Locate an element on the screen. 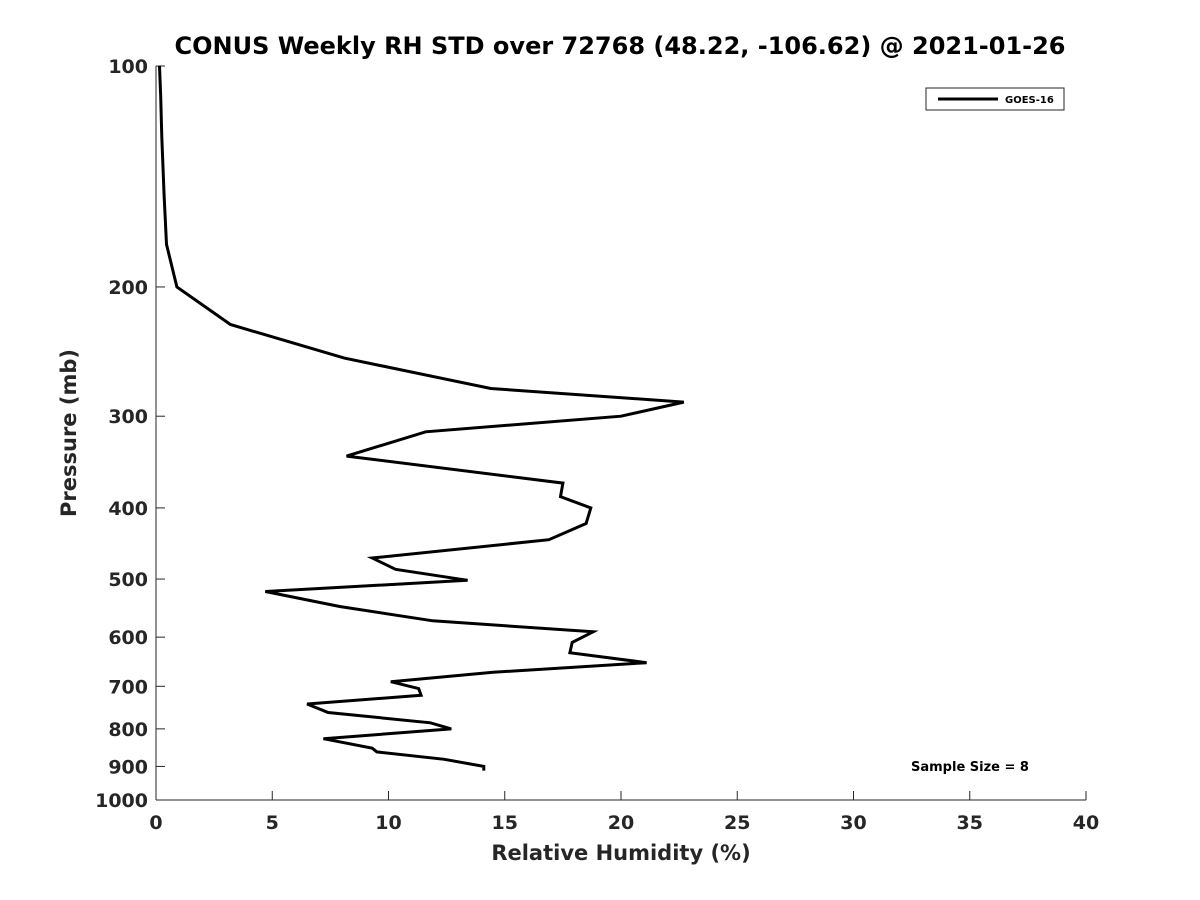  y-tick-label: 800 is located at coordinates (128, 730).